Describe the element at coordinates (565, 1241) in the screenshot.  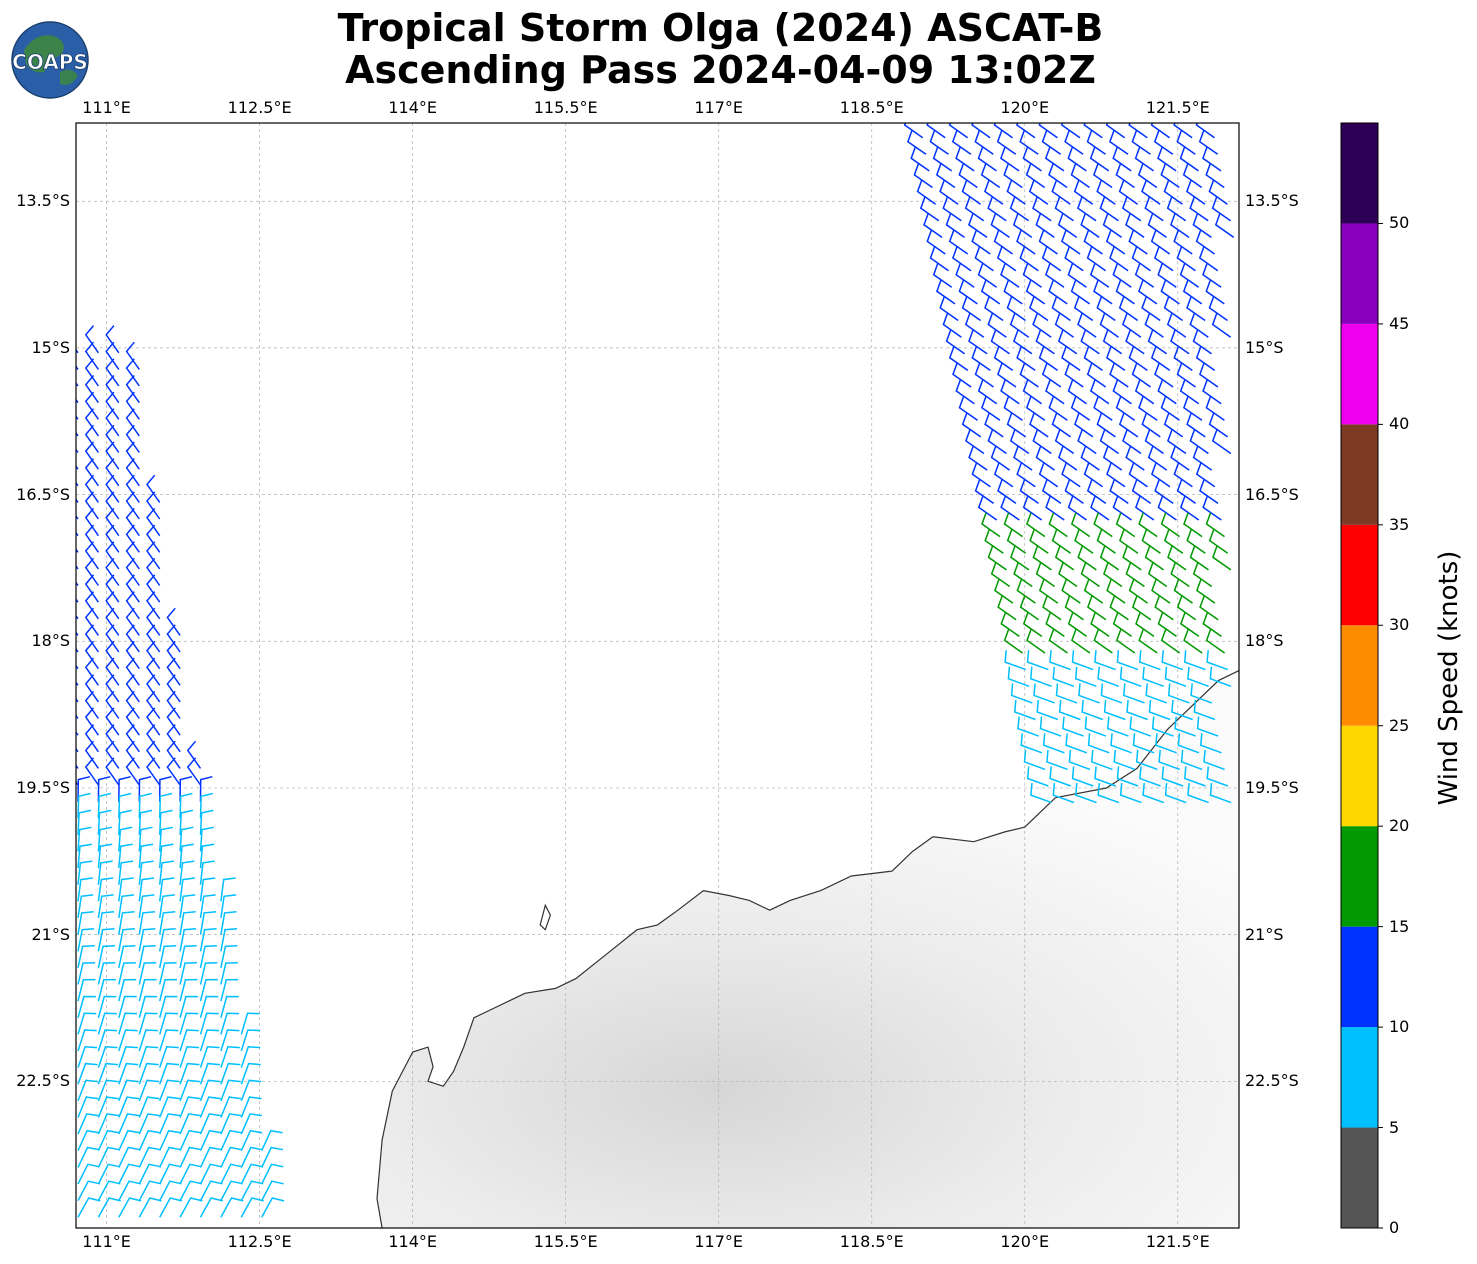
I see `lon-tick-label-bottom: 115.5°E` at that location.